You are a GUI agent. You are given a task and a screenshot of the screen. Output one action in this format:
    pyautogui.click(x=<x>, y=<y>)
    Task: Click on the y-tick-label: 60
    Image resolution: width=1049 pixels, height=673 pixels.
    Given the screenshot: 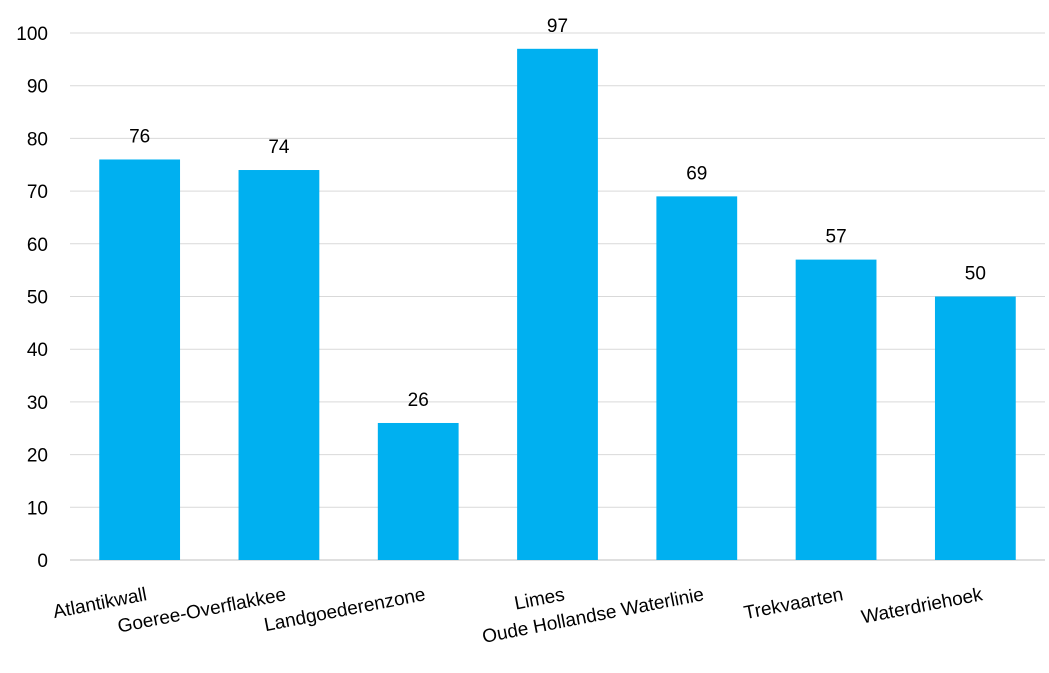 What is the action you would take?
    pyautogui.click(x=37, y=245)
    